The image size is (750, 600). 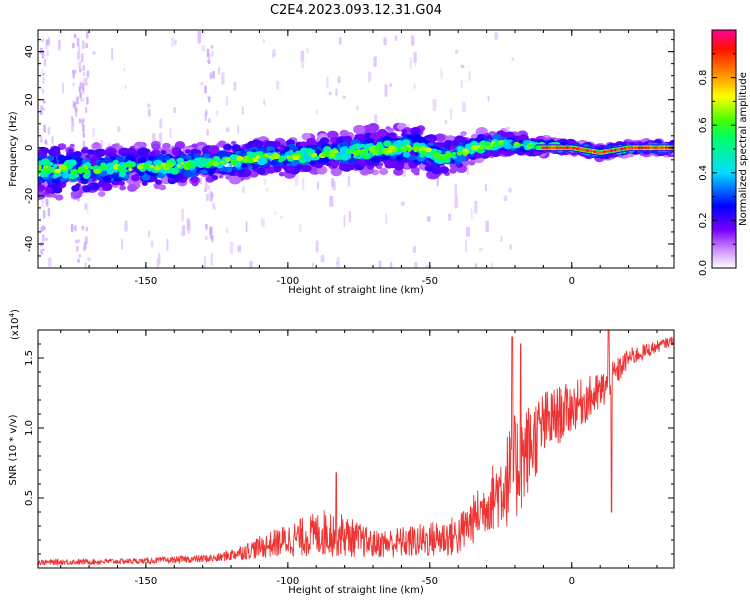 What do you see at coordinates (15, 328) in the screenshot?
I see `snr-scale-prefix: (x10` at bounding box center [15, 328].